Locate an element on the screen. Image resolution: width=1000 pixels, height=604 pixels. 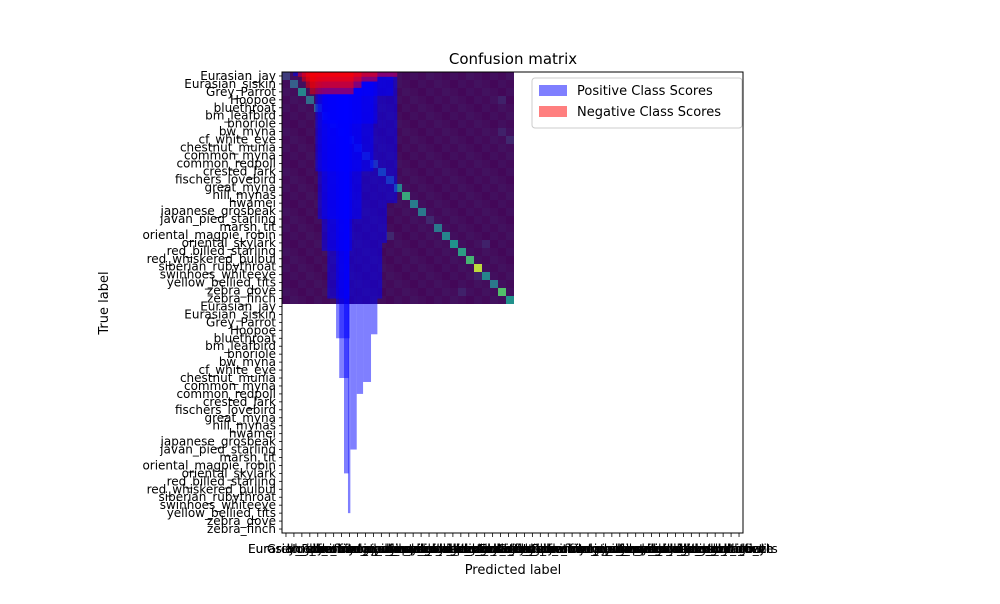
x-tick-label: bw_myna is located at coordinates (572, 549).